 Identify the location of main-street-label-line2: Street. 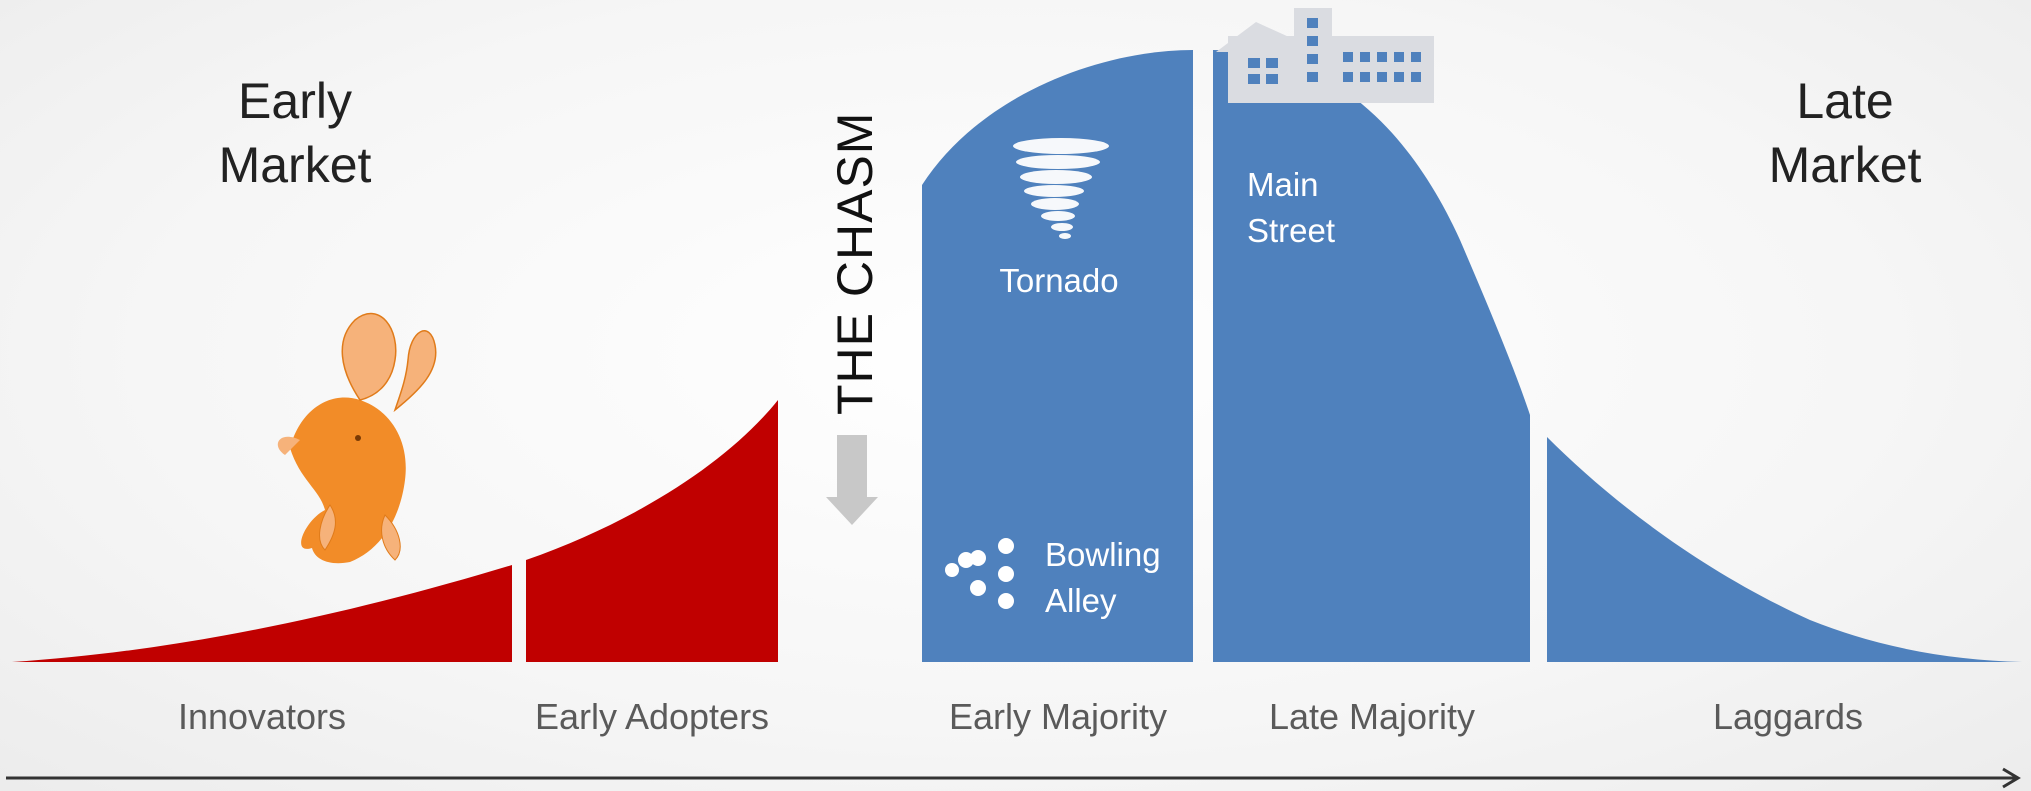
(1291, 230).